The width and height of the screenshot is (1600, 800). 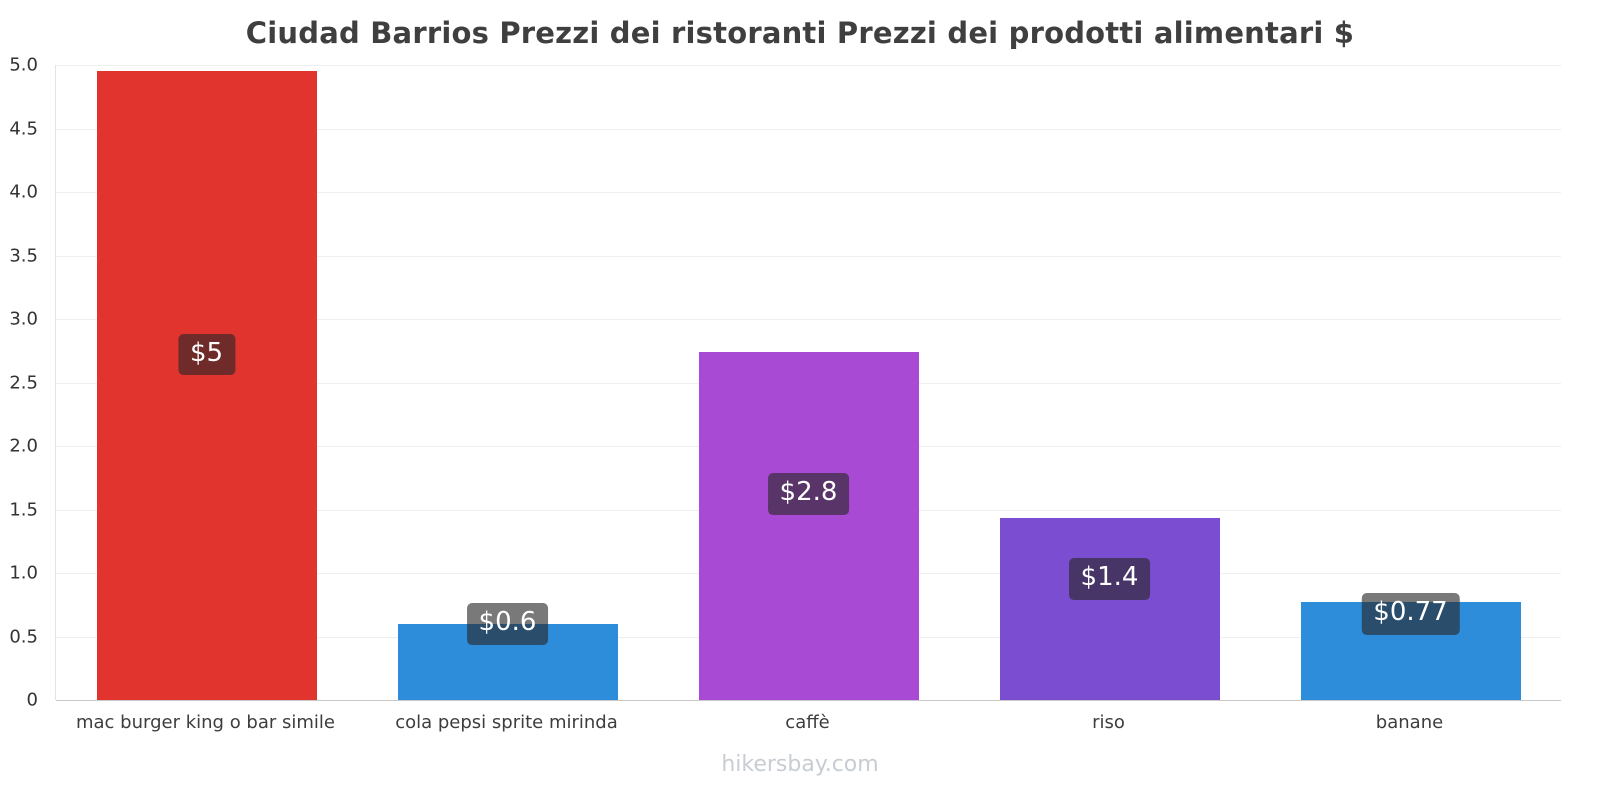 I want to click on y-axis: 0 0.5 1.0 1.5 2.0 2.5 3.0 3.5 4.0 4.5 5.0, so click(x=23, y=383).